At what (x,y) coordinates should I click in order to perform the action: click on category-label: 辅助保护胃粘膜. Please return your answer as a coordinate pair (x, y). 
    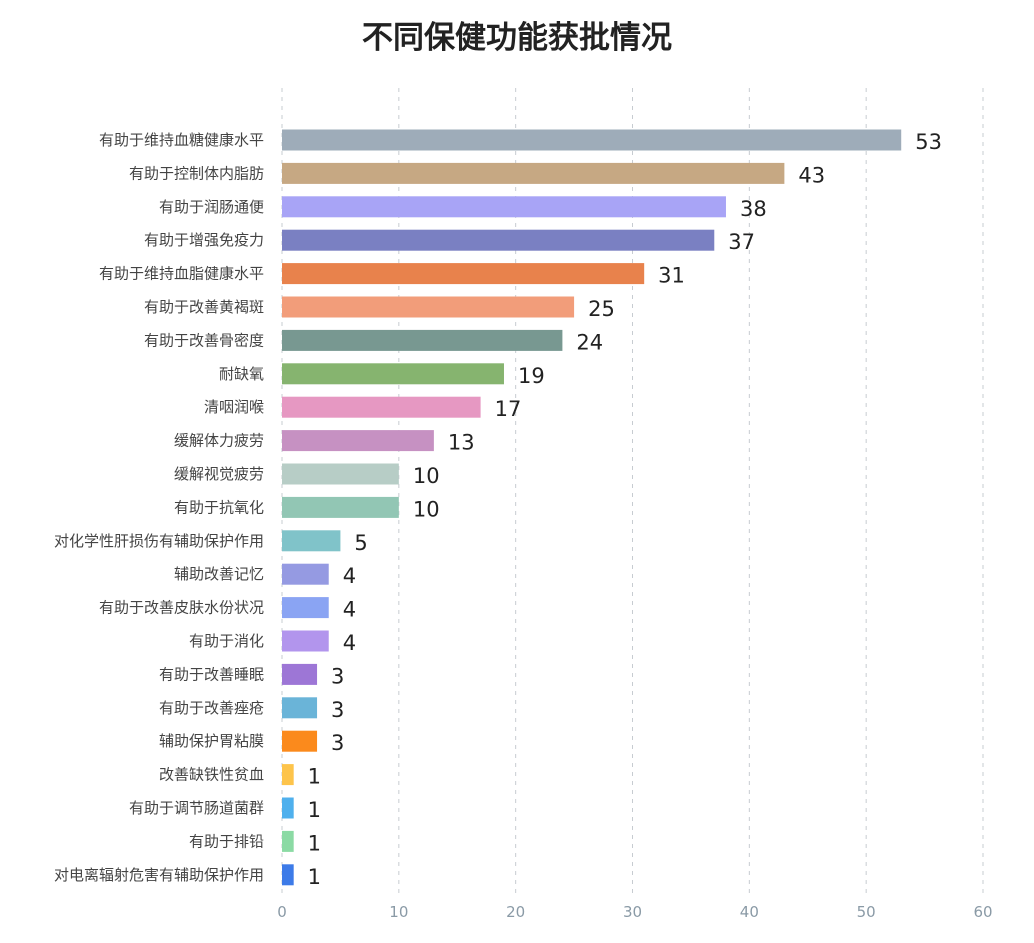
    Looking at the image, I should click on (211, 741).